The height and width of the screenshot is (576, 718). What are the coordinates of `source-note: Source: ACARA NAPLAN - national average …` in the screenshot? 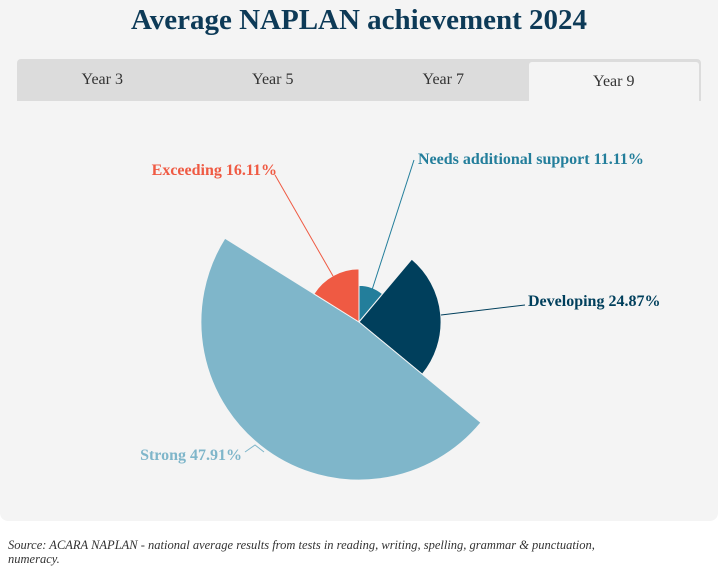 It's located at (301, 552).